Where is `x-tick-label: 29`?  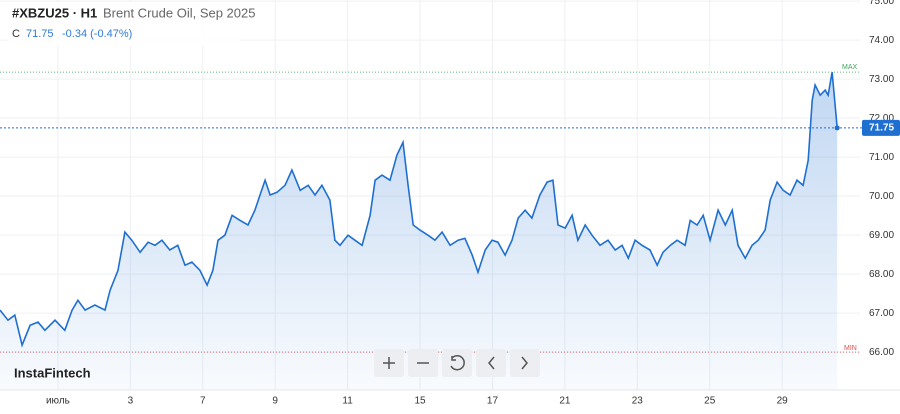 x-tick-label: 29 is located at coordinates (783, 401).